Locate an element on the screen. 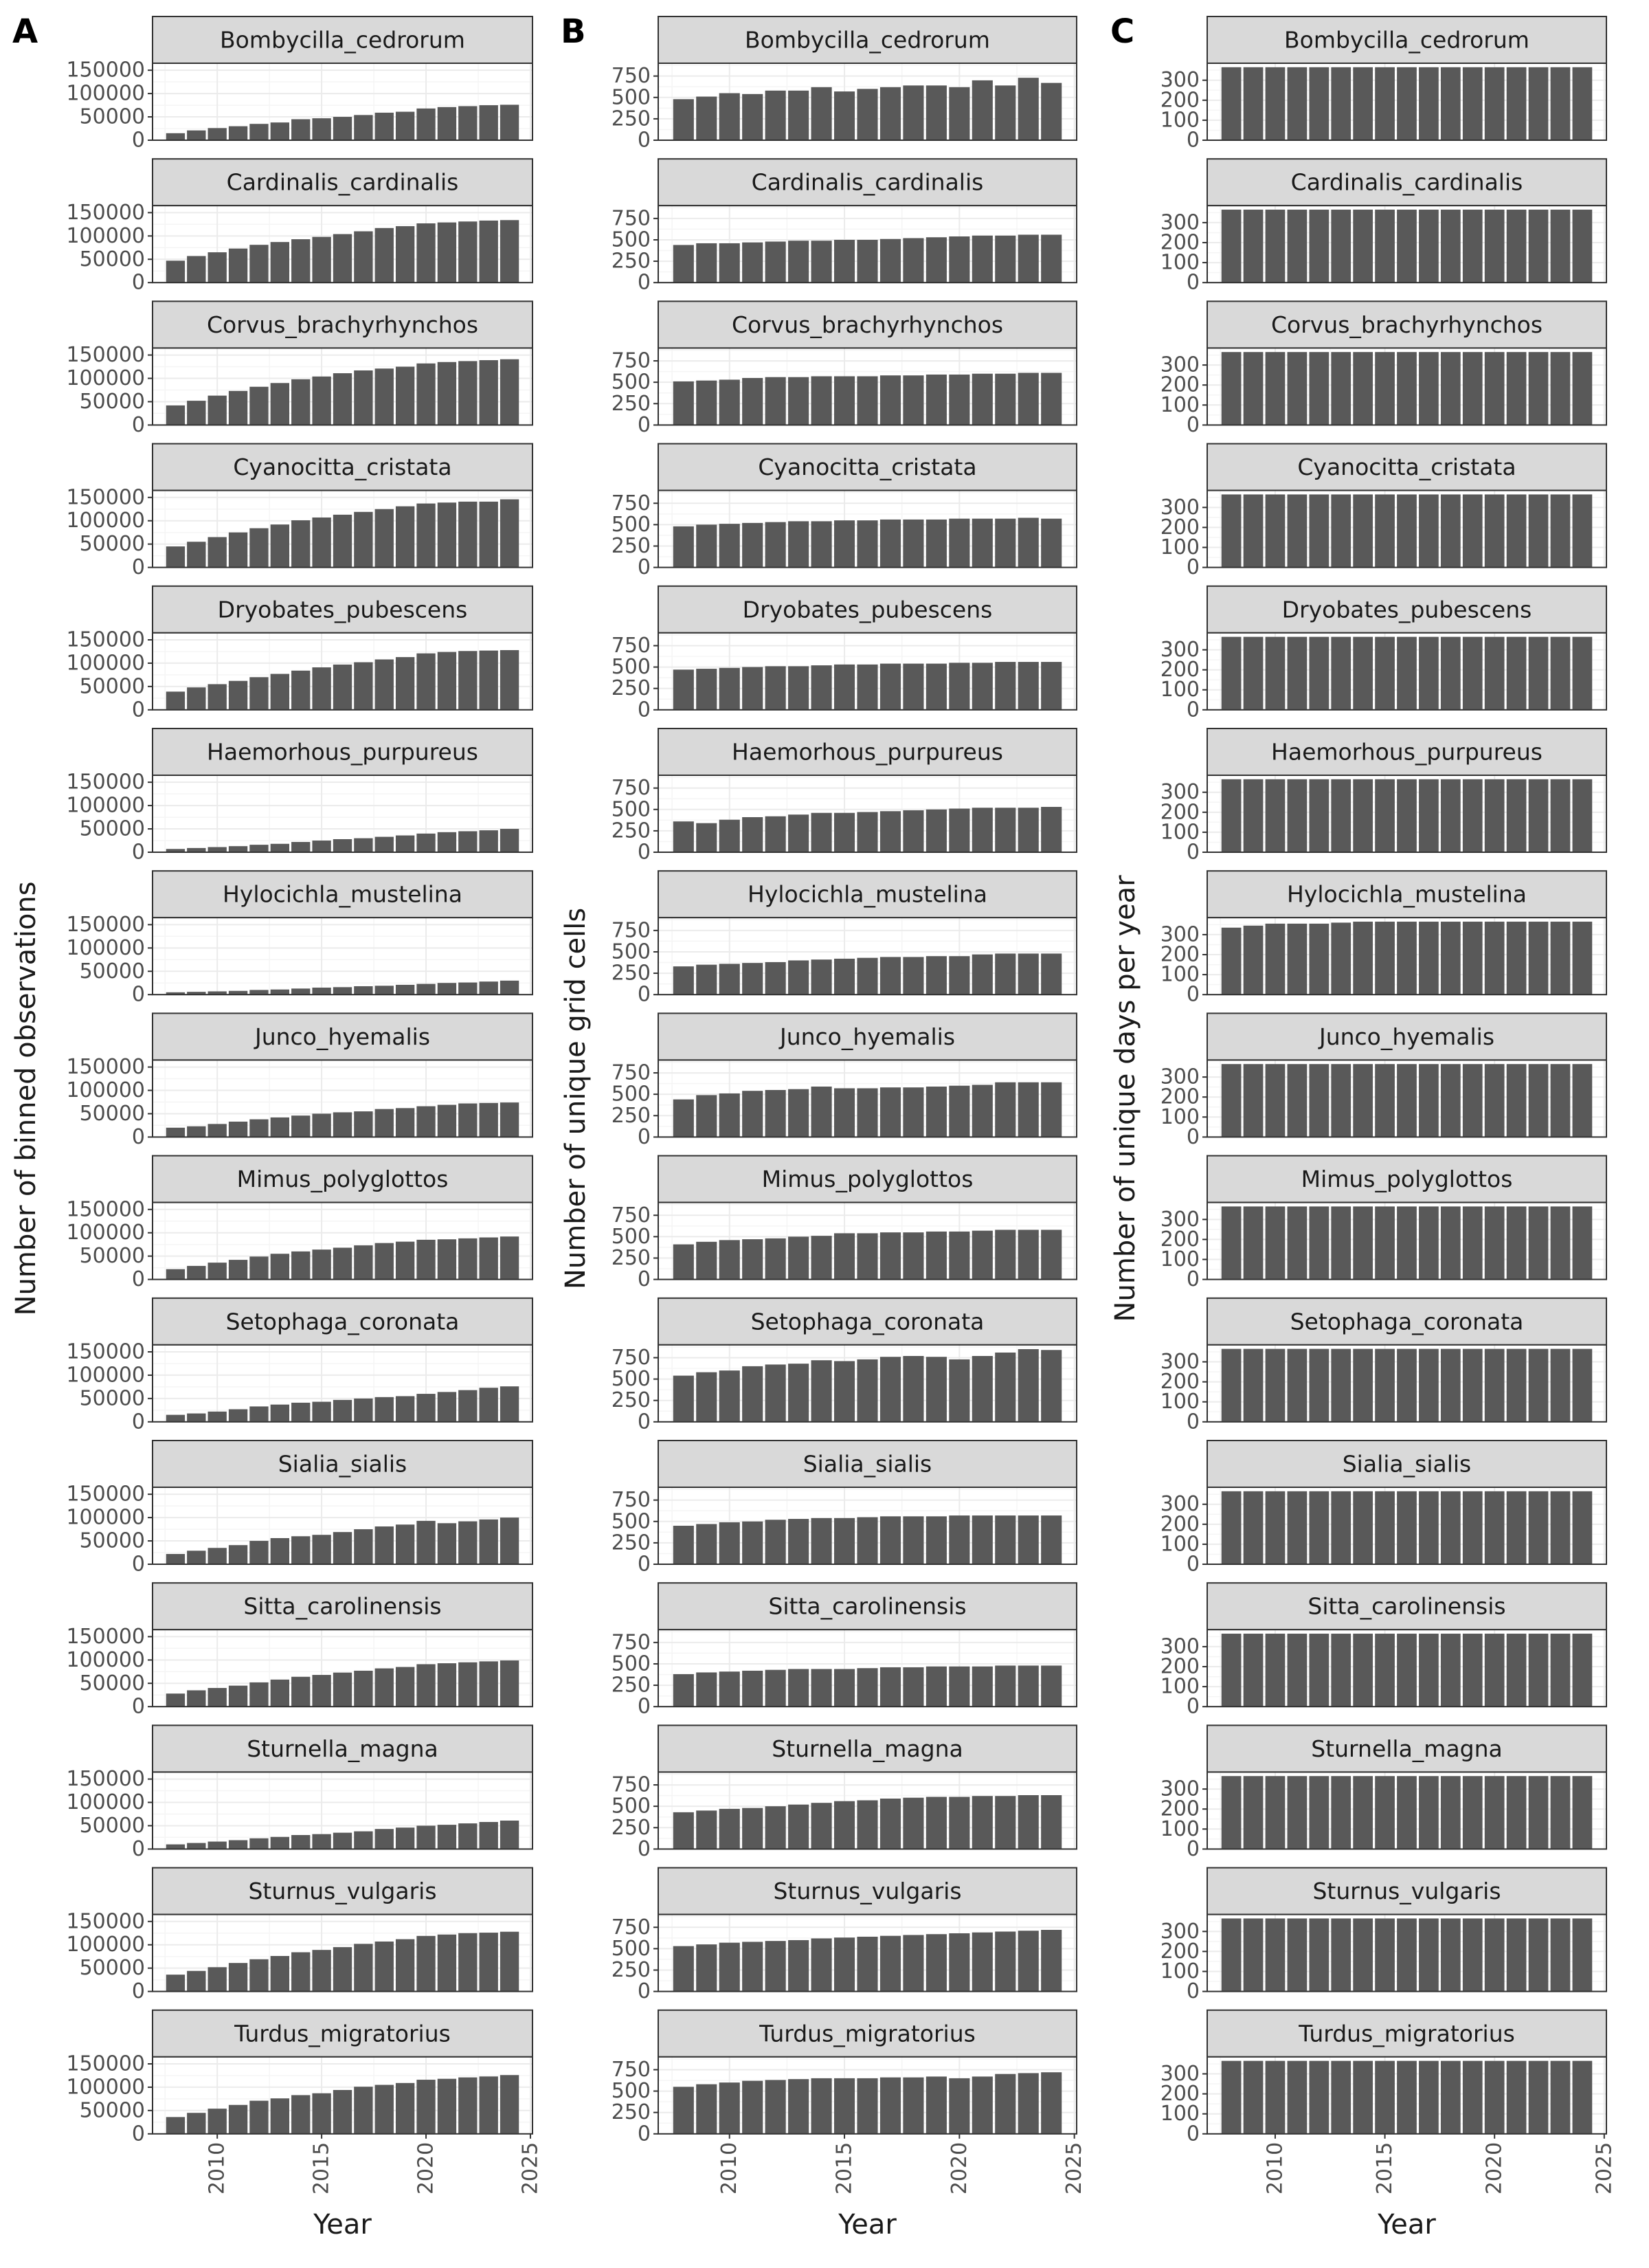 The height and width of the screenshot is (2268, 1649). y-tick-label: 200 is located at coordinates (1180, 1667).